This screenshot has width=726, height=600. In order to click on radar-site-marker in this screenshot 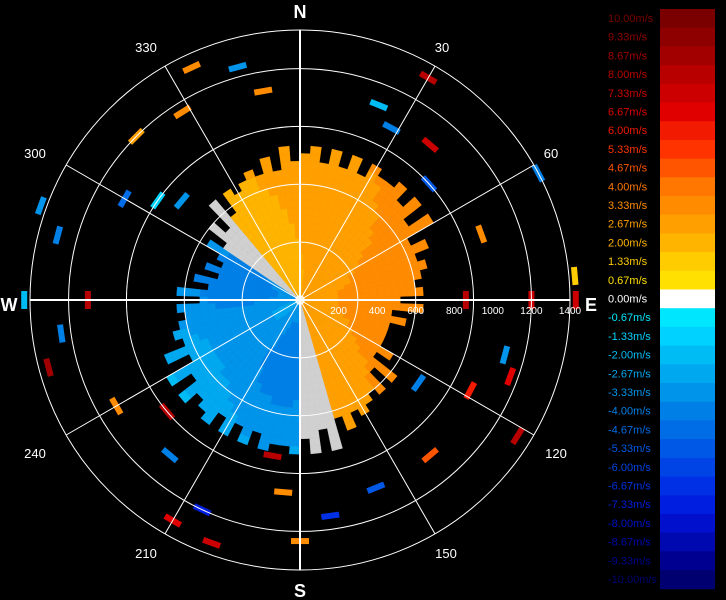, I will do `click(300, 300)`.